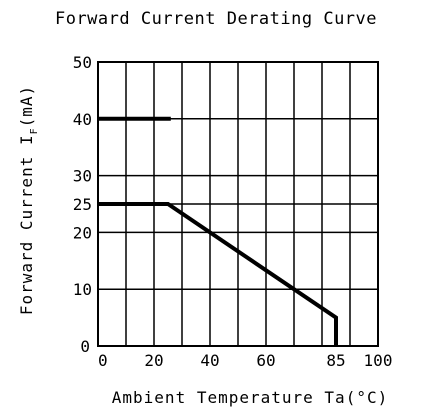 The image size is (433, 415). I want to click on x-axis-label: Ambient Temperature Ta(°C), so click(250, 397).